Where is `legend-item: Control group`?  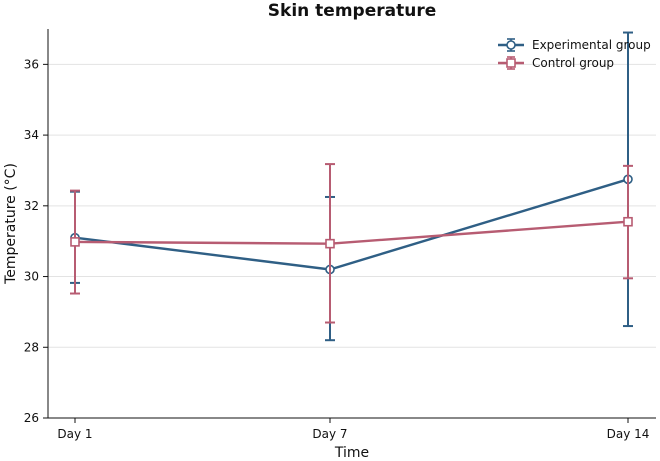
legend-item: Control group is located at coordinates (556, 63).